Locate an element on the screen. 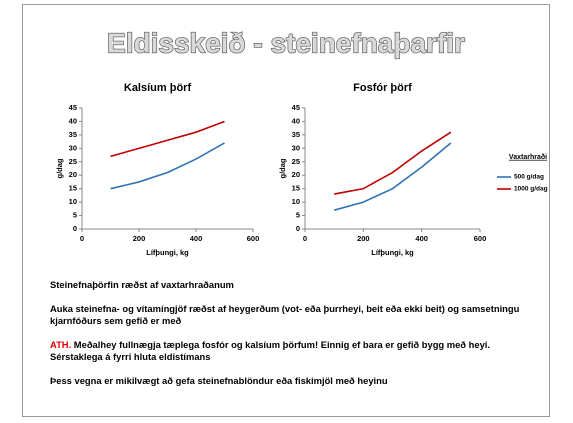 The height and width of the screenshot is (423, 573). text-segment: Steinefnaþörfin ræðst af vaxtarhraðanum is located at coordinates (142, 284).